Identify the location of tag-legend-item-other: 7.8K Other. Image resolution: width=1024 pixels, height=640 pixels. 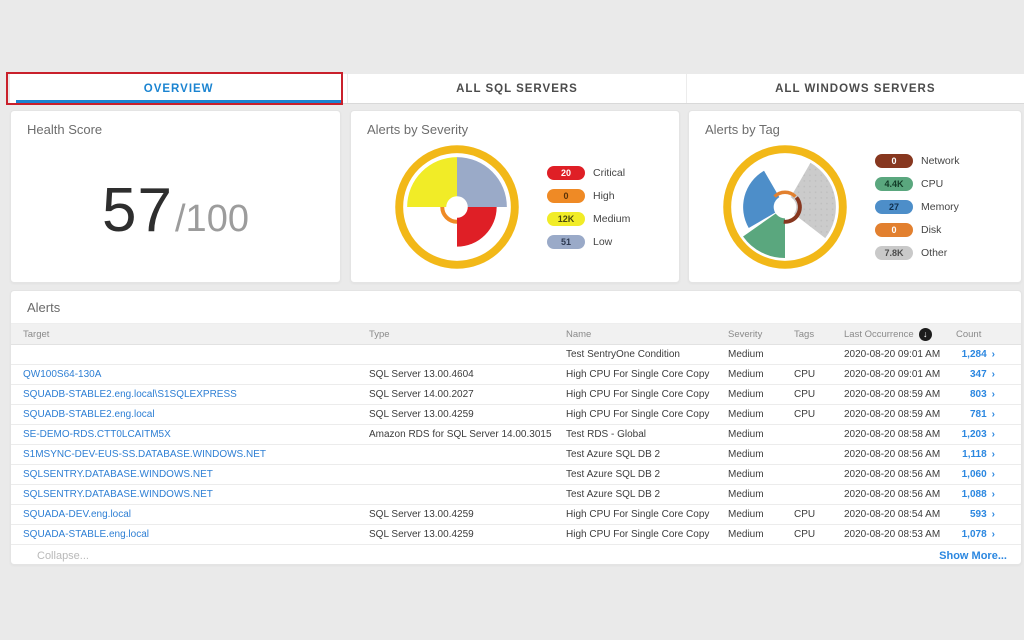
(917, 253).